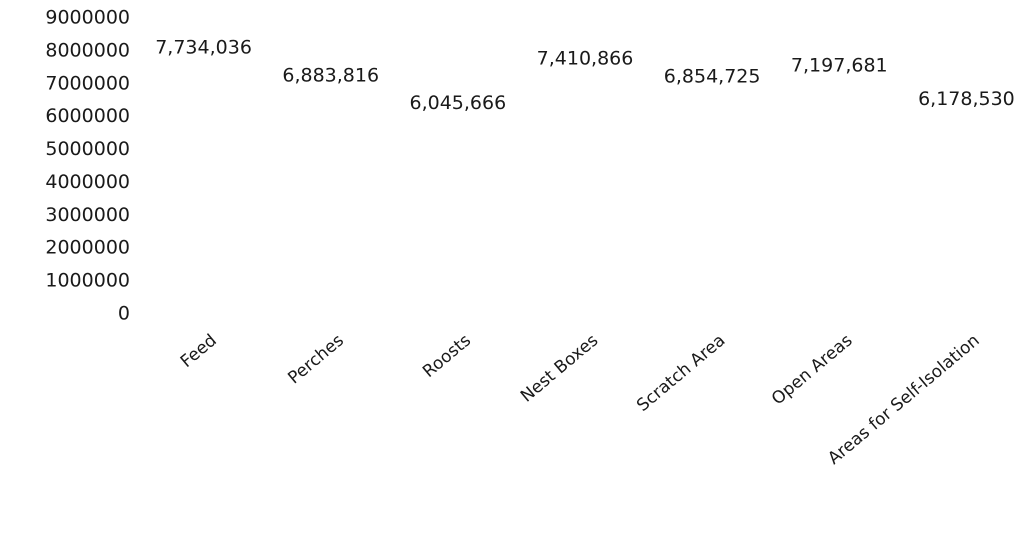 This screenshot has height=540, width=1034. I want to click on x-tick-label: Nest Boxes, so click(559, 368).